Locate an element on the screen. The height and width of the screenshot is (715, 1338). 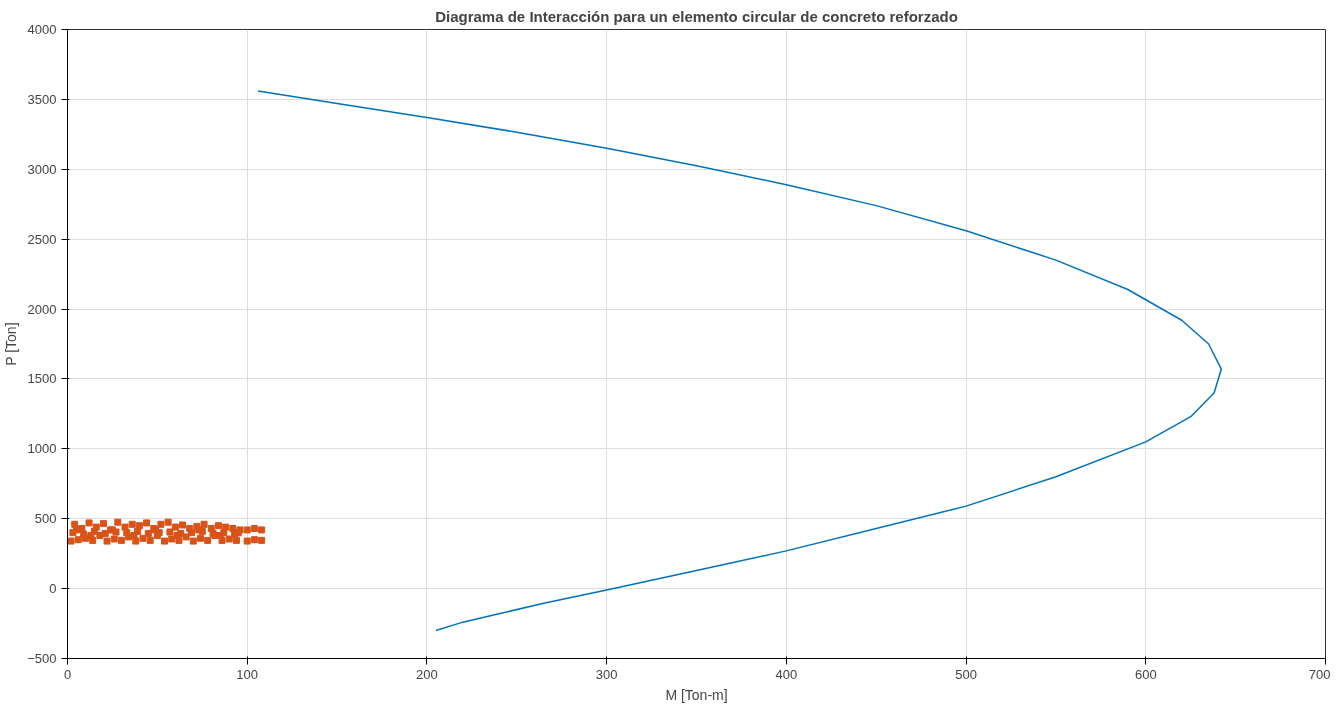
y-tick-label: 4000 is located at coordinates (42, 29).